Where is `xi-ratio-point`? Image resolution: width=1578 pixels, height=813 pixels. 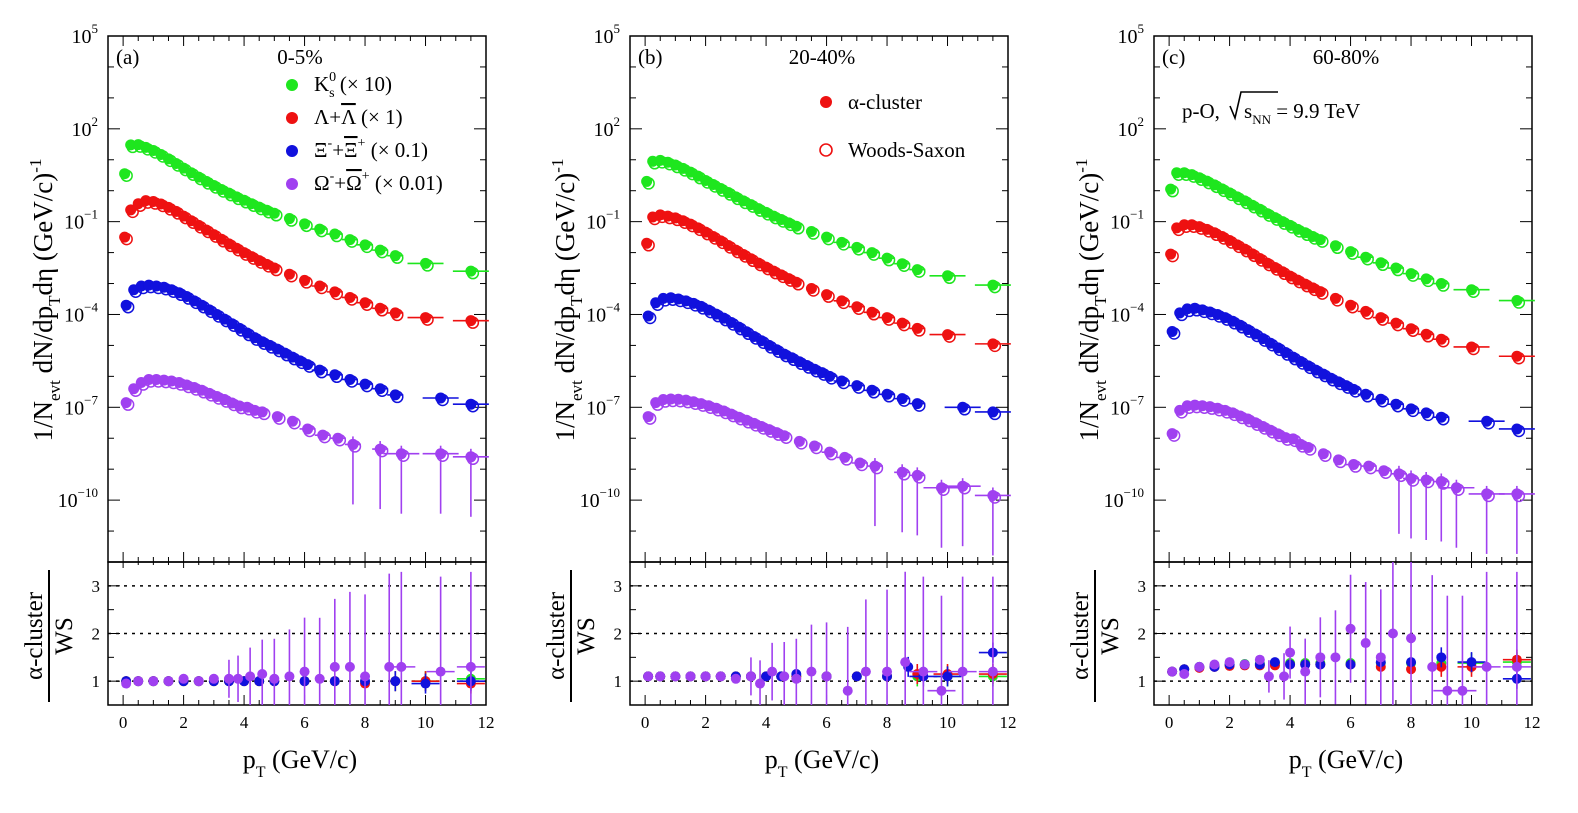 xi-ratio-point is located at coordinates (856, 676).